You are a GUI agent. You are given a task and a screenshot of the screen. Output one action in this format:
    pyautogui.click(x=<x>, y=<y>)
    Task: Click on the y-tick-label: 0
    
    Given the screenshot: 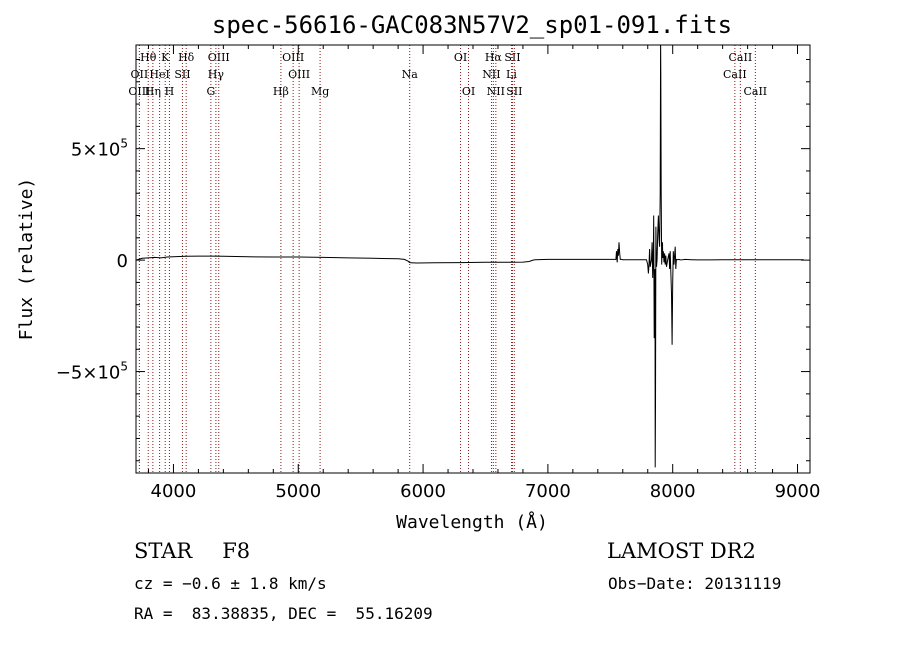 What is the action you would take?
    pyautogui.click(x=122, y=261)
    